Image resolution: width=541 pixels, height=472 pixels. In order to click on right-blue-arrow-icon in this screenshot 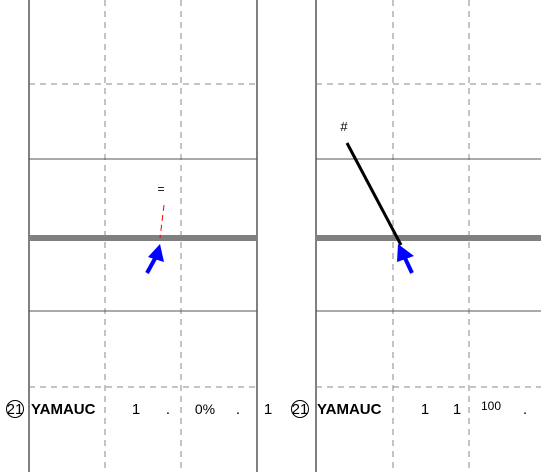, I will do `click(405, 259)`.